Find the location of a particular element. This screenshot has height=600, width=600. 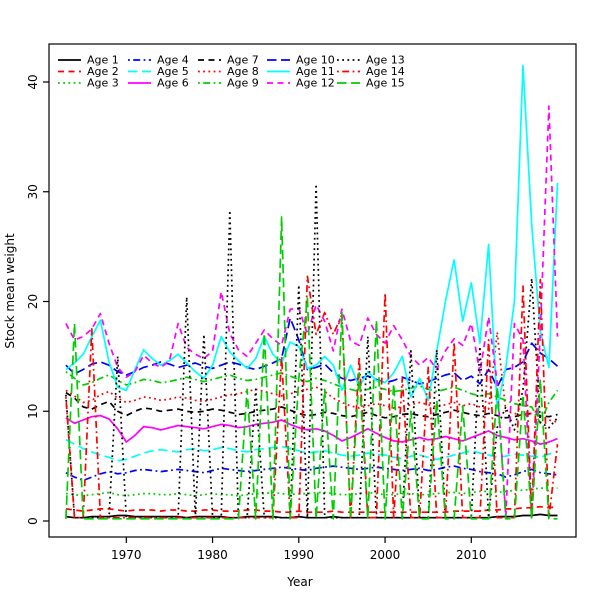

legend-label: Age 10 is located at coordinates (315, 60).